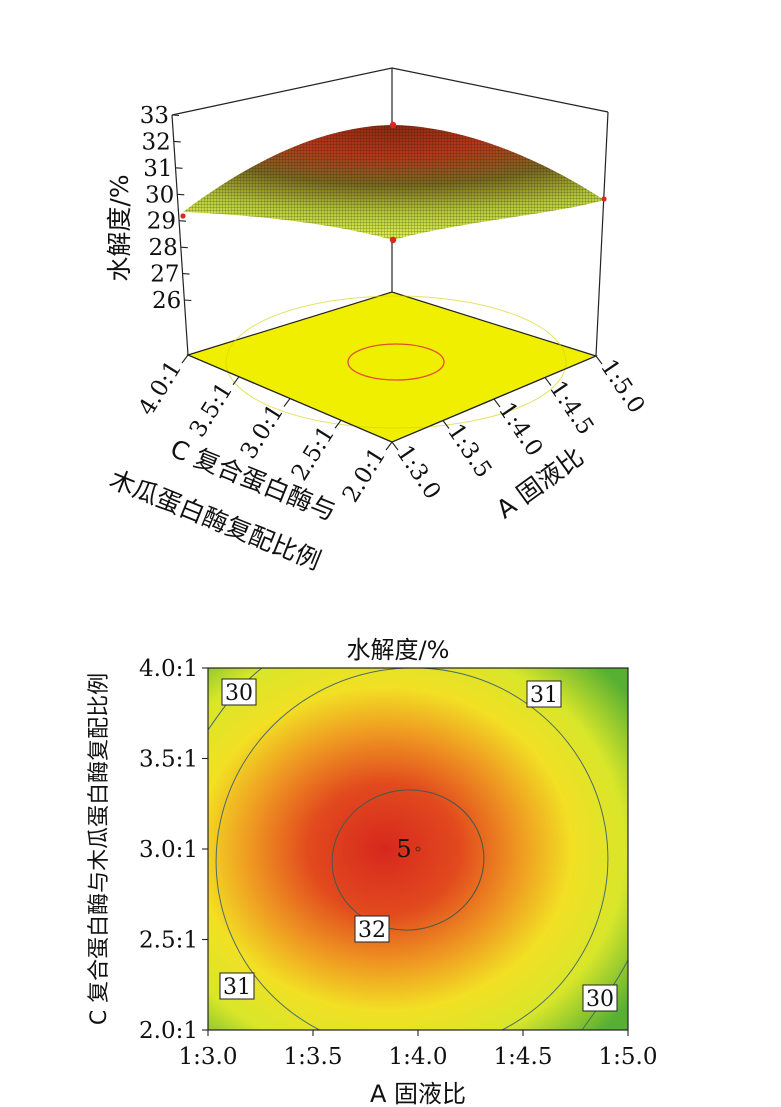  I want to click on contour-x-tick-label: 1:5.0, so click(628, 1057).